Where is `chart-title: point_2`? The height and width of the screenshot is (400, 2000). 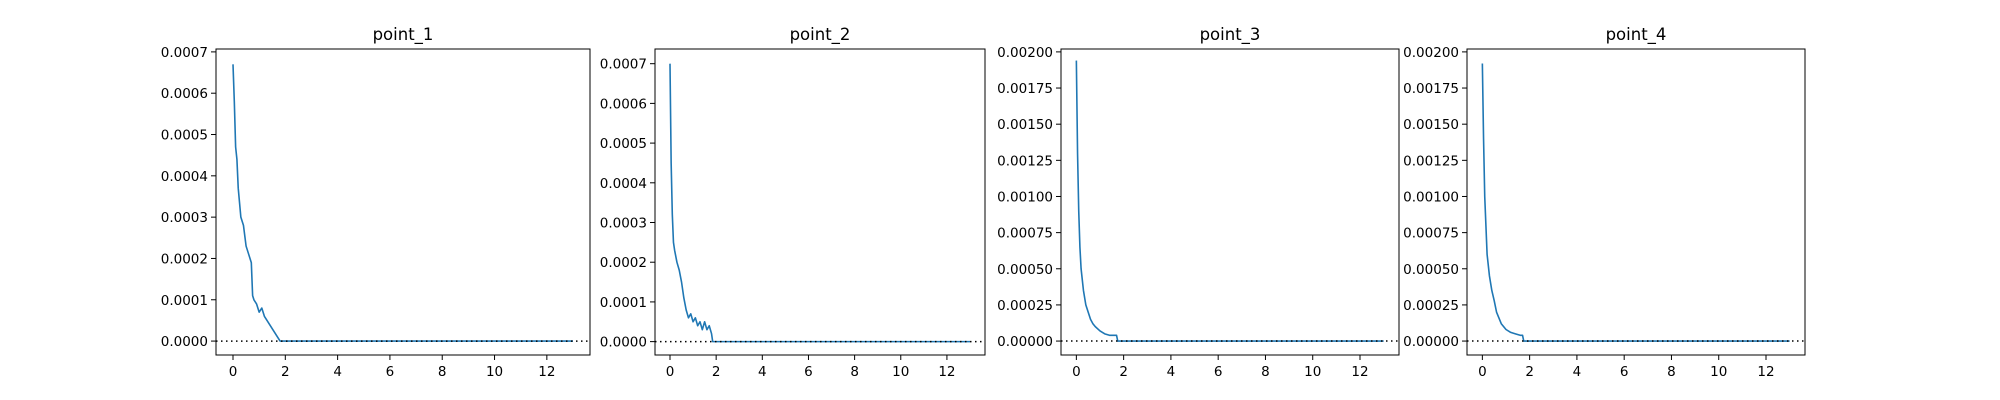 chart-title: point_2 is located at coordinates (820, 35).